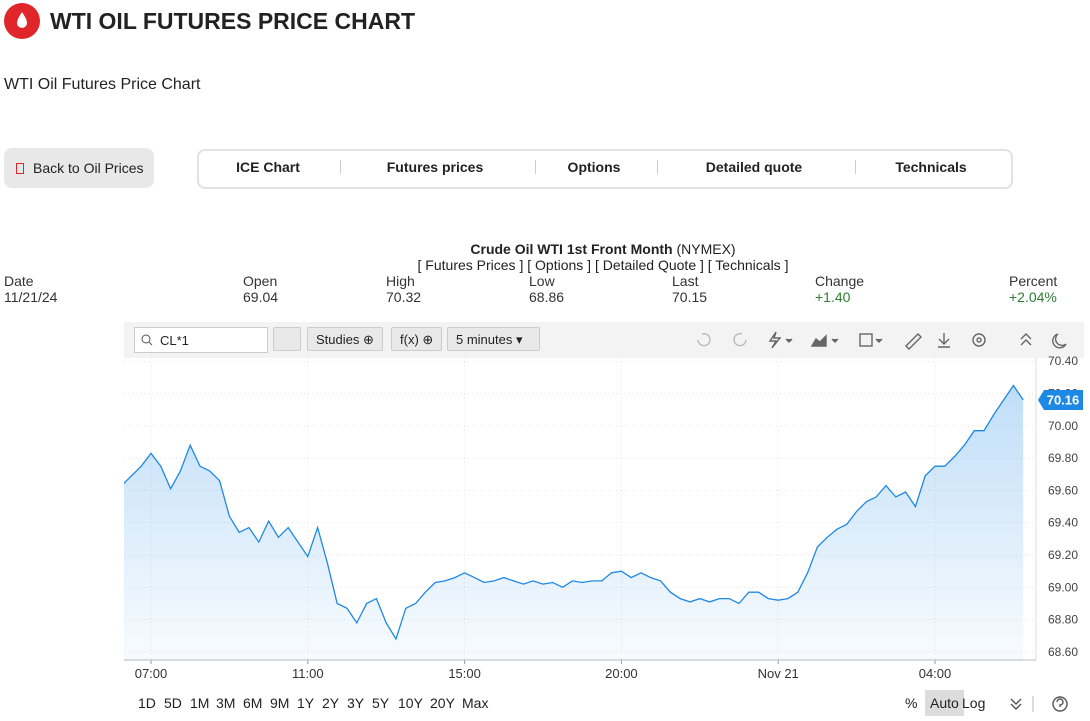 The width and height of the screenshot is (1090, 721). I want to click on back-button: Back to Oil Prices, so click(79, 168).